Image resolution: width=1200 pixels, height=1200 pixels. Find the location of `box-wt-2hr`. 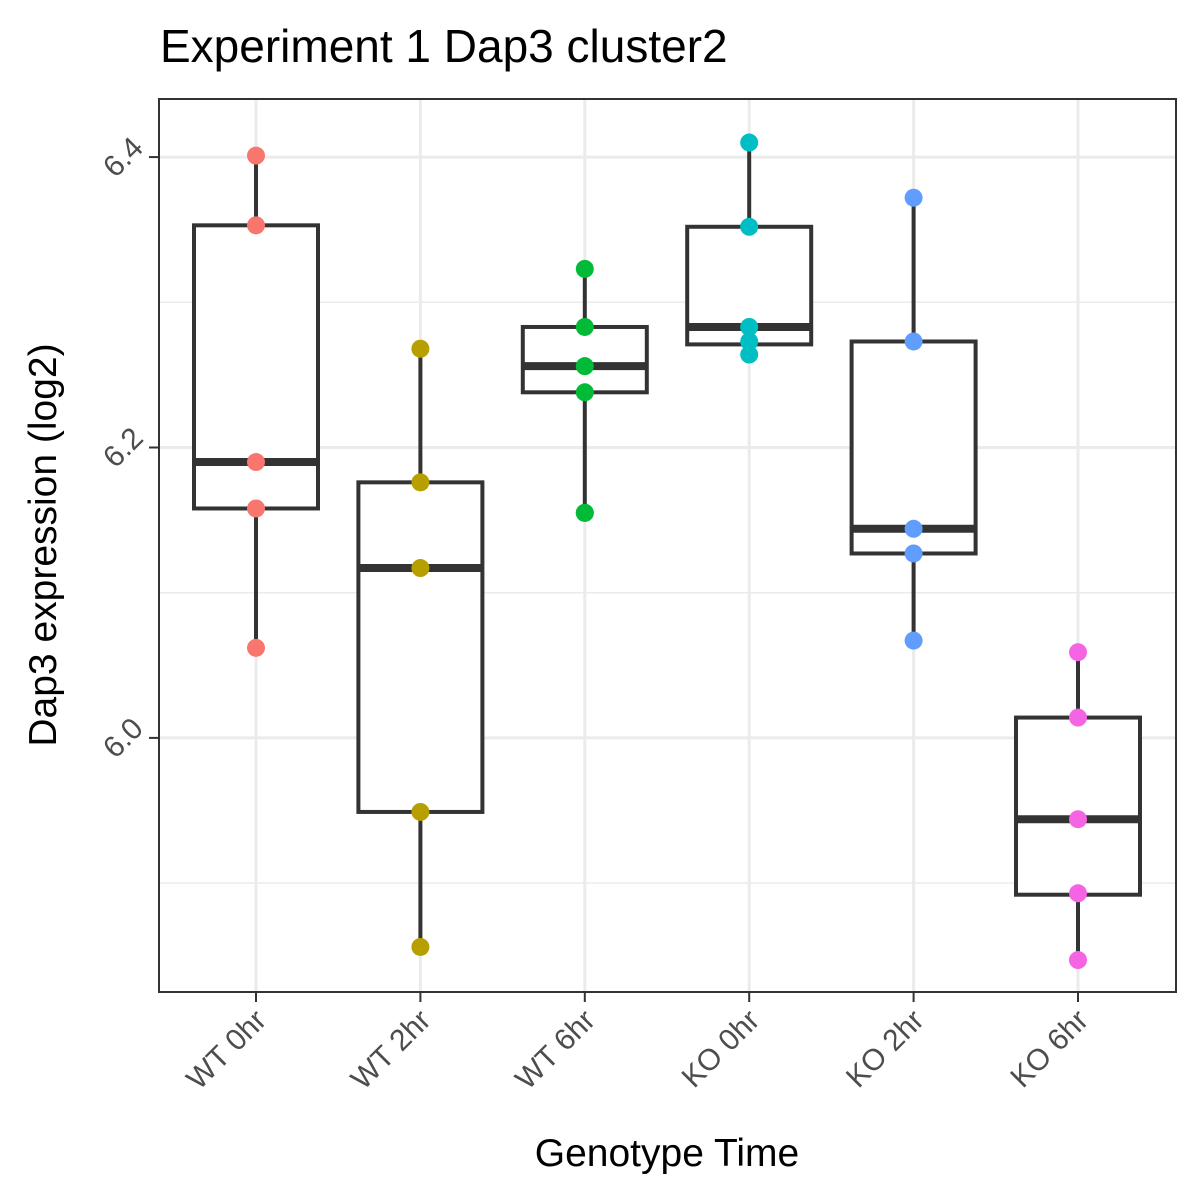

box-wt-2hr is located at coordinates (420, 647).